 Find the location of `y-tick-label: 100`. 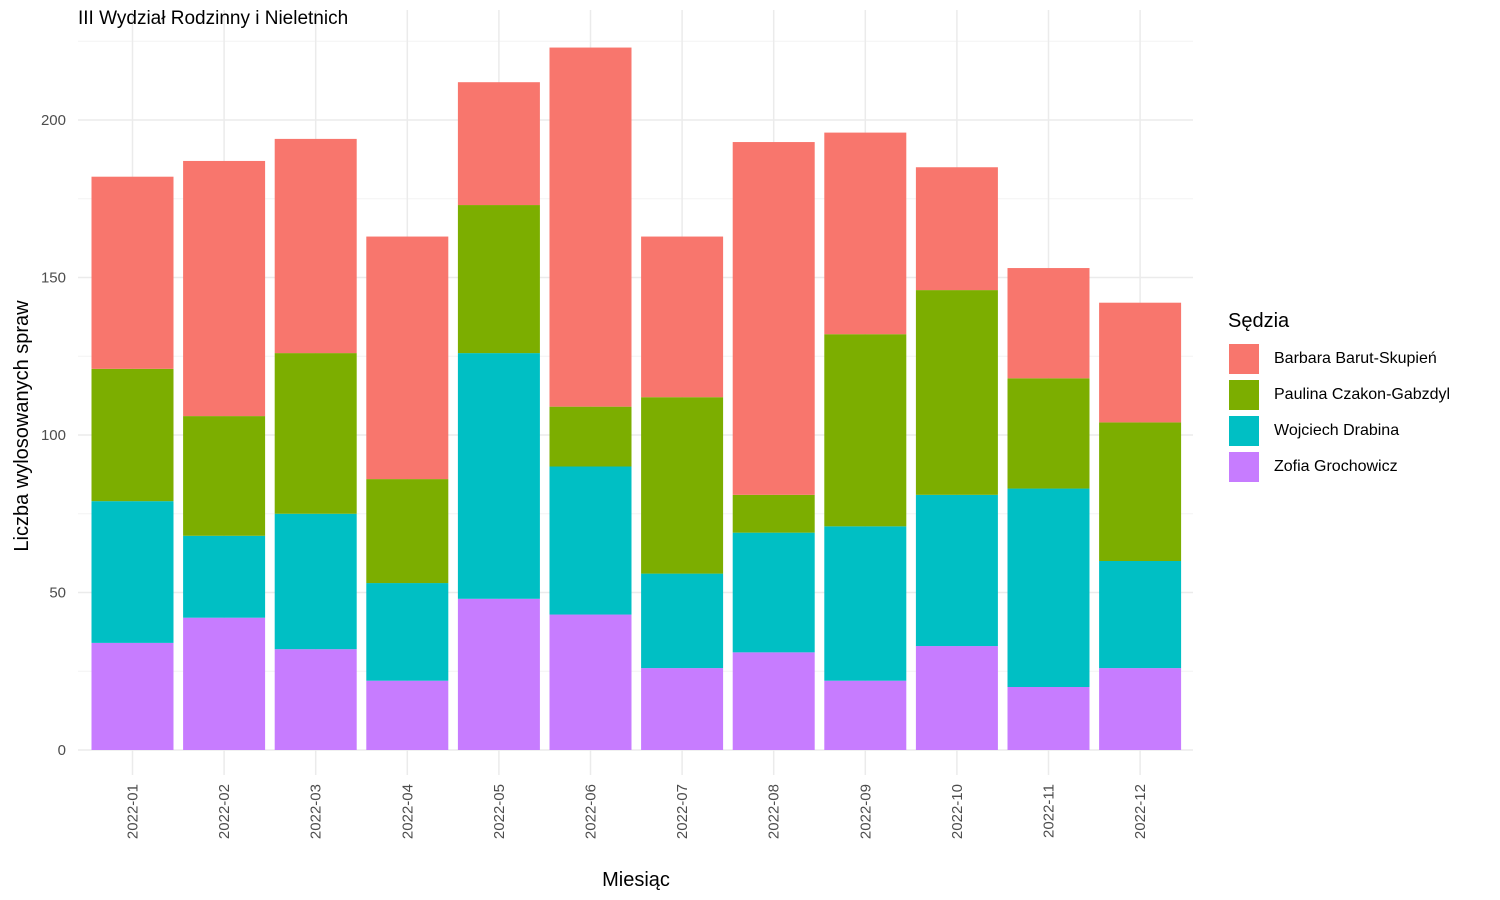

y-tick-label: 100 is located at coordinates (53, 435).